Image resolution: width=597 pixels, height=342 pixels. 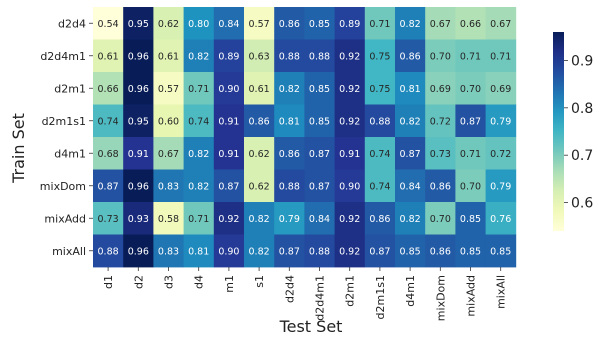 What do you see at coordinates (379, 56) in the screenshot?
I see `cell-value-label: 0.75` at bounding box center [379, 56].